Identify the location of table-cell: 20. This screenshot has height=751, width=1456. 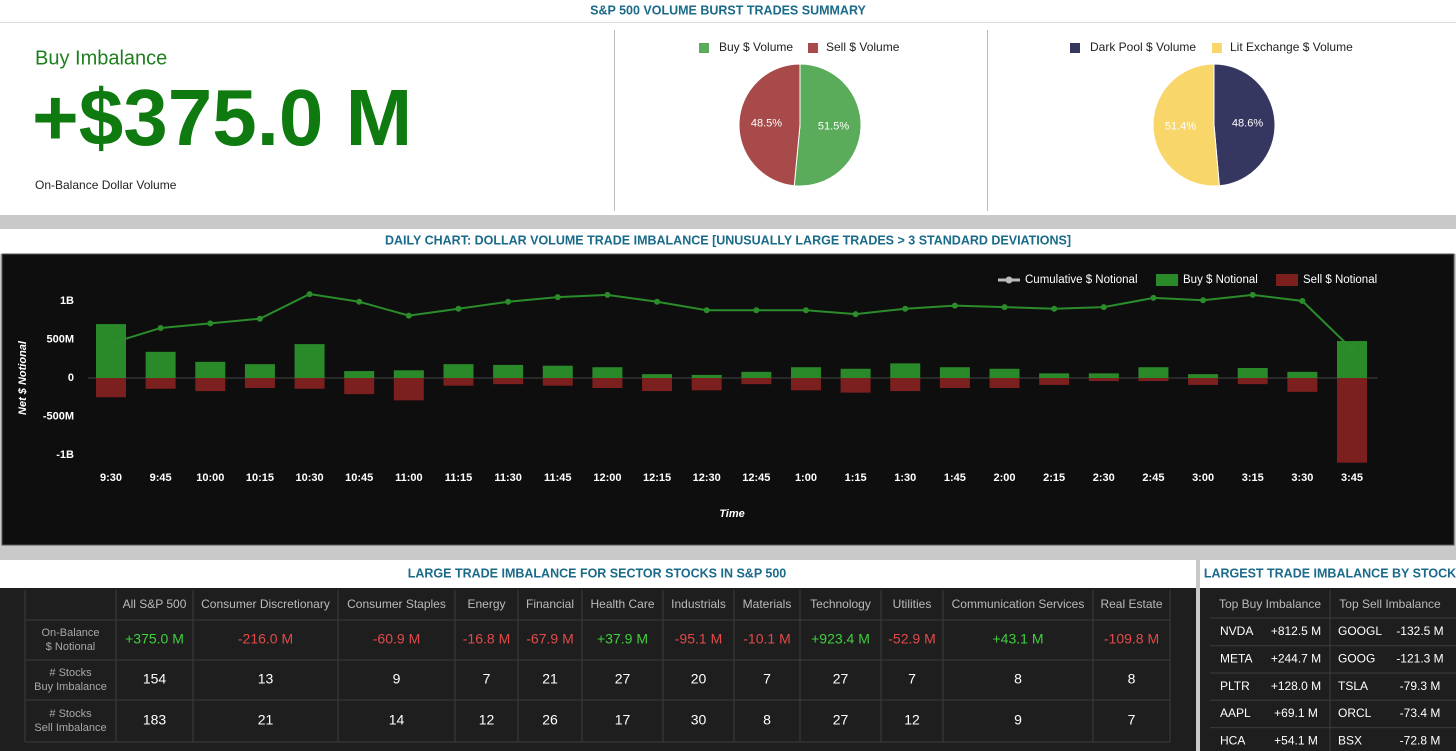
(699, 679).